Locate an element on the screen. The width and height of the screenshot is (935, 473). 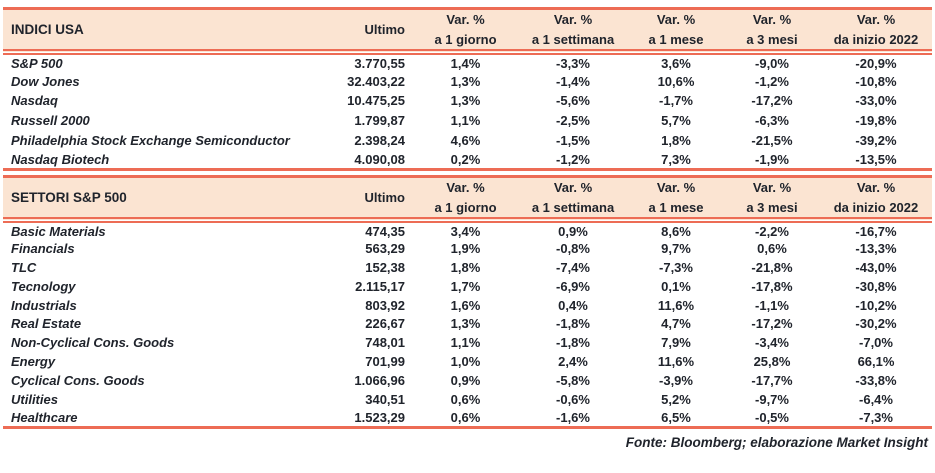
row-var: 25,8% is located at coordinates (772, 362).